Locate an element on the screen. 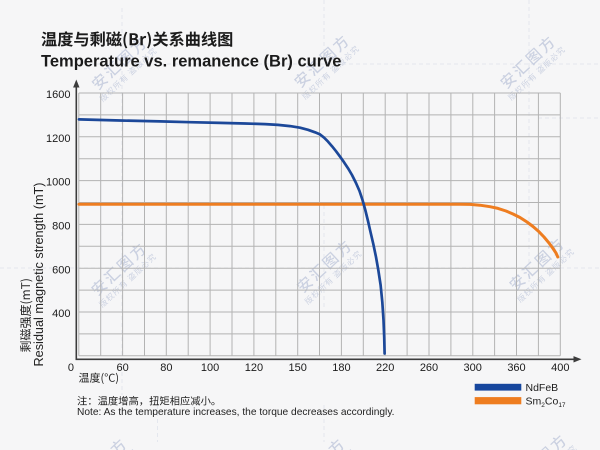  svg-text: 600 is located at coordinates (61, 270).